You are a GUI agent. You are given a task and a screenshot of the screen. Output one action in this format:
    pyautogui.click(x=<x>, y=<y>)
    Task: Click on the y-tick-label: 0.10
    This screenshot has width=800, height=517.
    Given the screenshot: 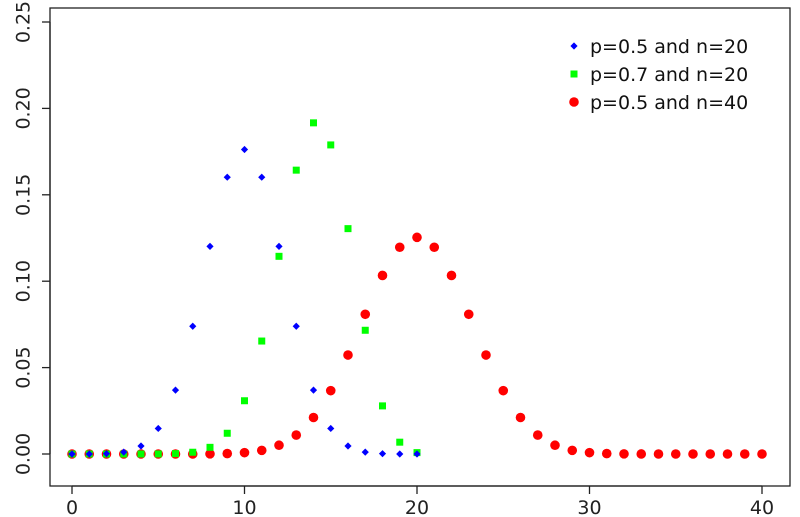 What is the action you would take?
    pyautogui.click(x=24, y=281)
    